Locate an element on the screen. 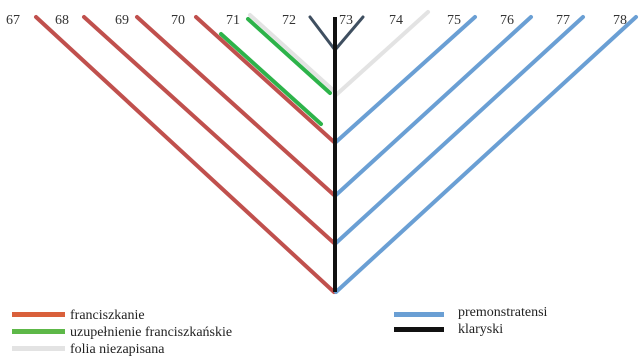  leaf-label-77: 77 is located at coordinates (563, 20).